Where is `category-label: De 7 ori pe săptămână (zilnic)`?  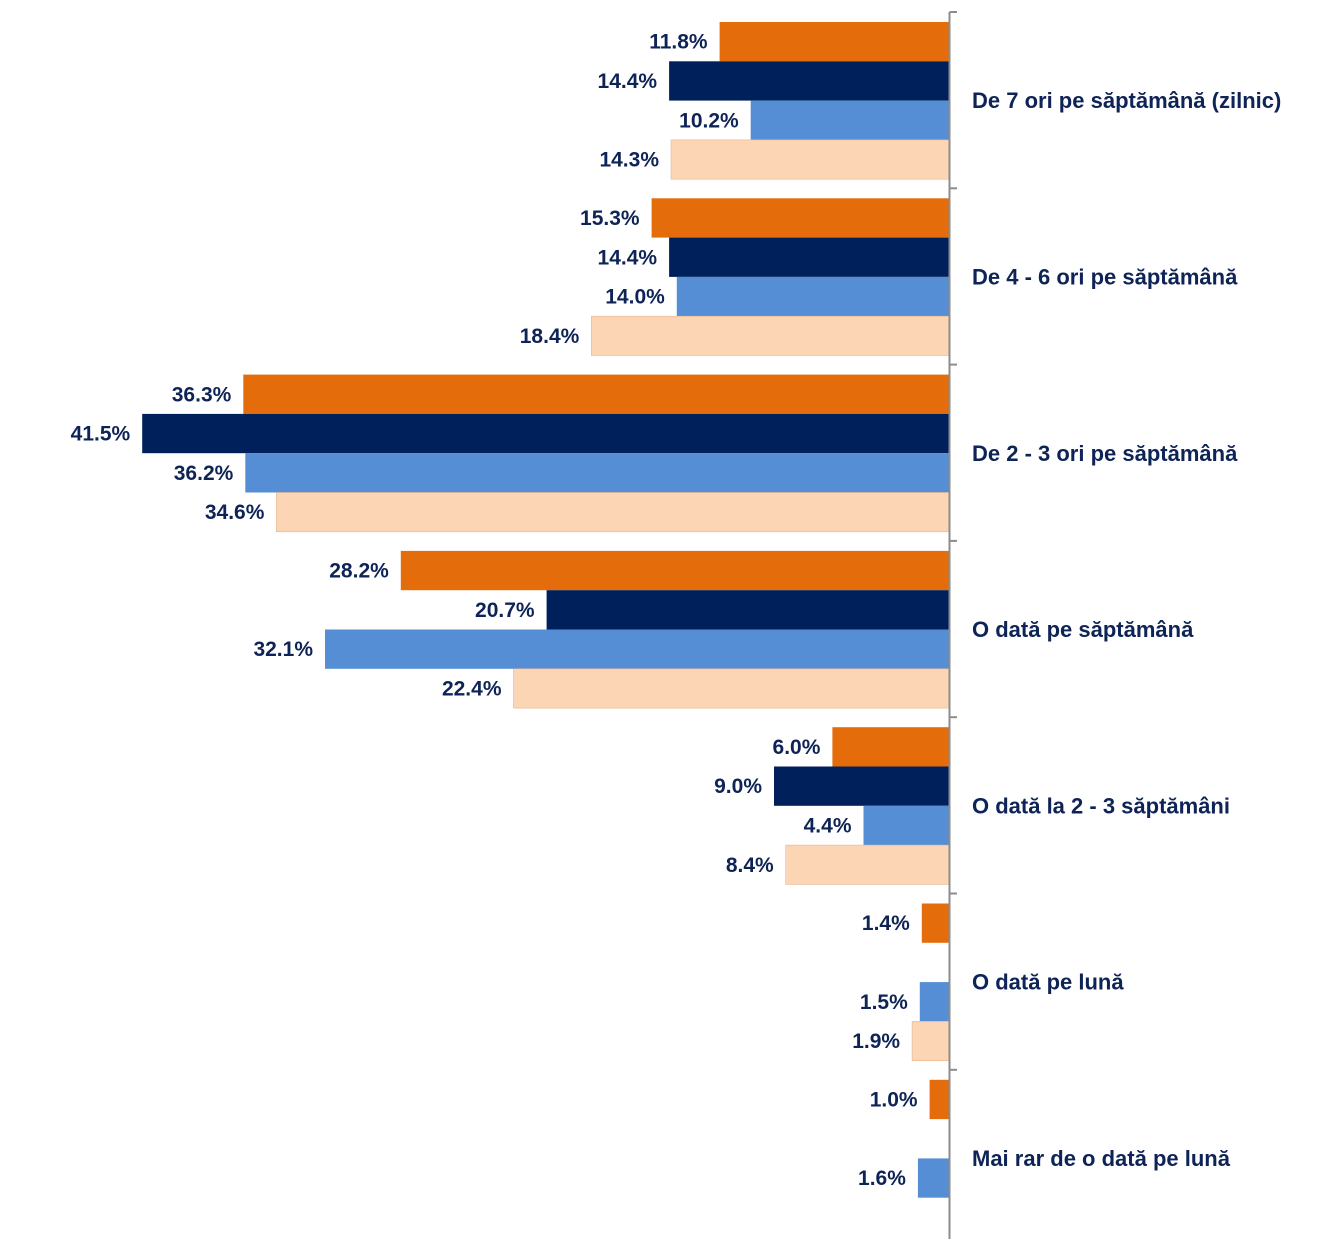
category-label: De 7 ori pe săptămână (zilnic) is located at coordinates (1126, 100).